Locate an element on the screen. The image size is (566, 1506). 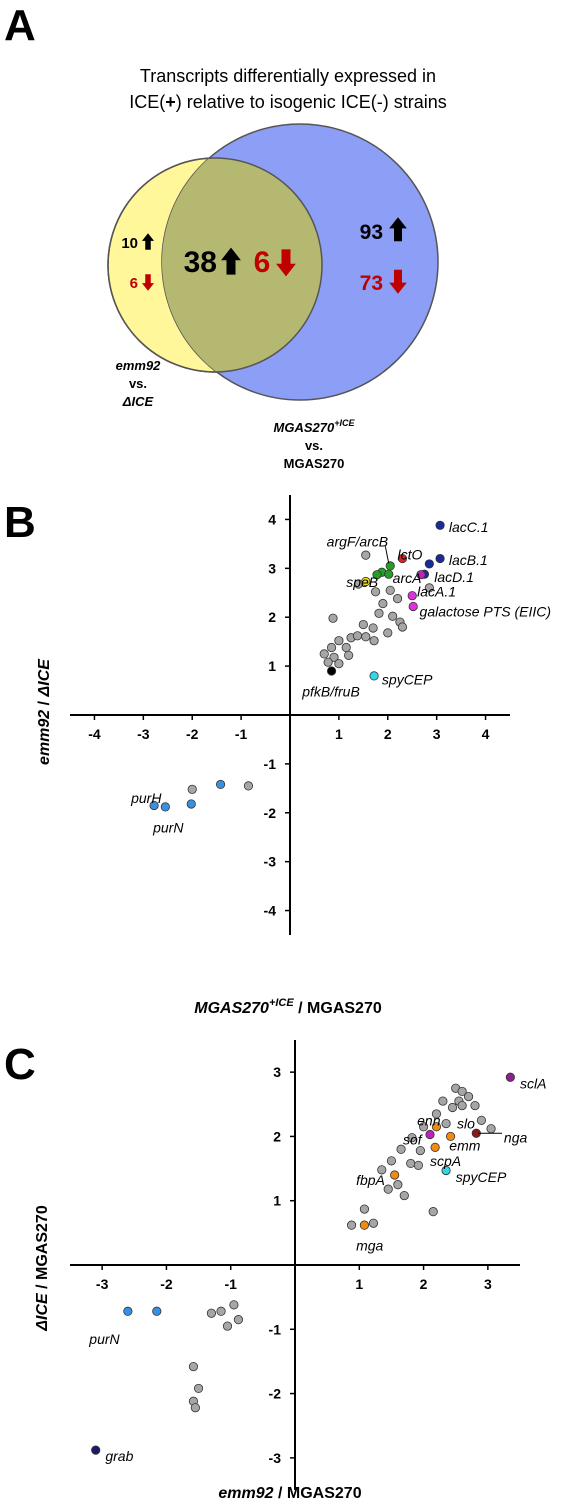
chart-b-xlabel-sup: +ICE is located at coordinates (281, 1003).